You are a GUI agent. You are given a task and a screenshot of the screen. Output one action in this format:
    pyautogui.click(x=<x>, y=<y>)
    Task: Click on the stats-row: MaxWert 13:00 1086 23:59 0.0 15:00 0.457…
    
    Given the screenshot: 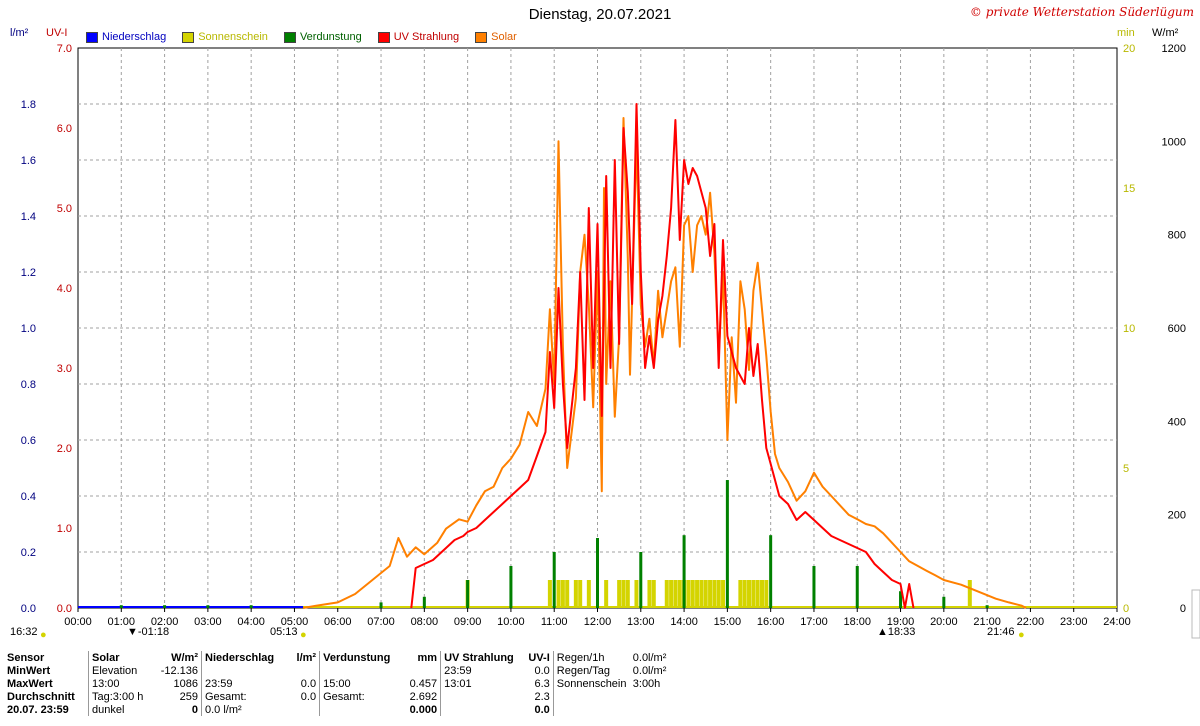 What is the action you would take?
    pyautogui.click(x=344, y=683)
    